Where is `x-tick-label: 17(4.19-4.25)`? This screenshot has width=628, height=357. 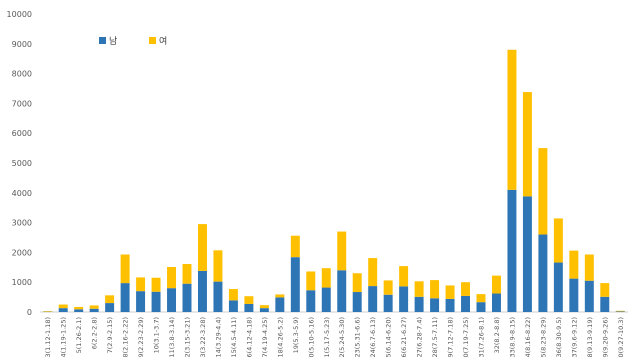 x-tick-label: 17(4.19-4.25) is located at coordinates (265, 337).